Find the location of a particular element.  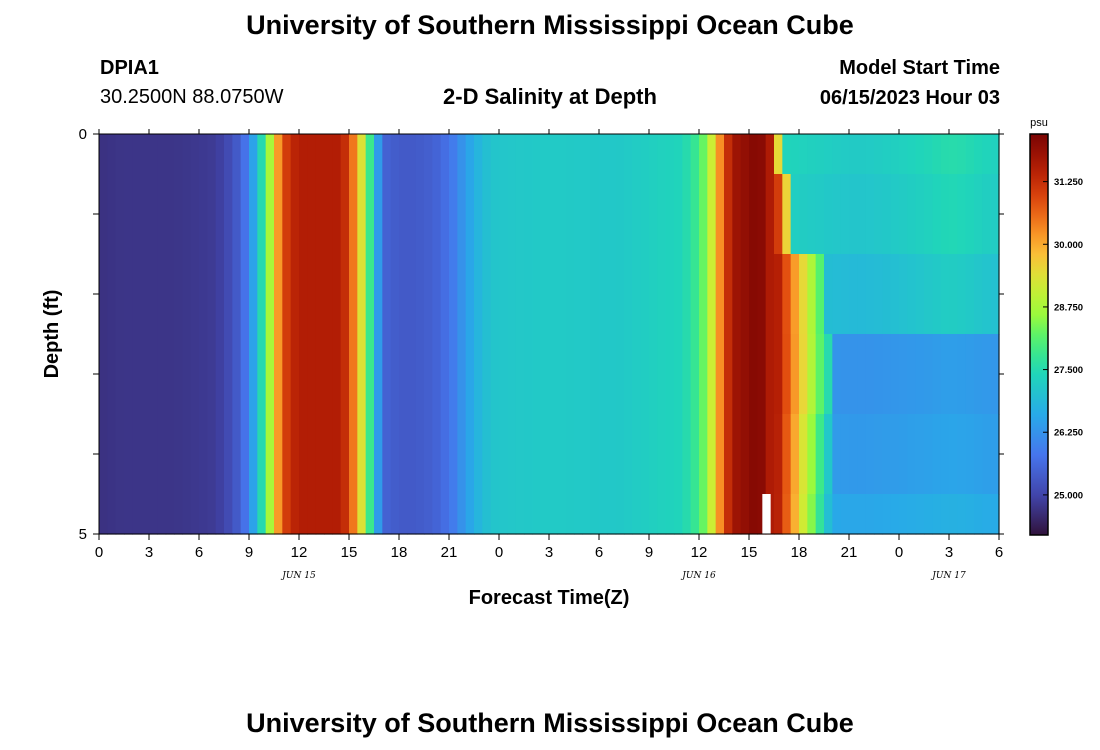

x-tick-label: 12 is located at coordinates (699, 552).